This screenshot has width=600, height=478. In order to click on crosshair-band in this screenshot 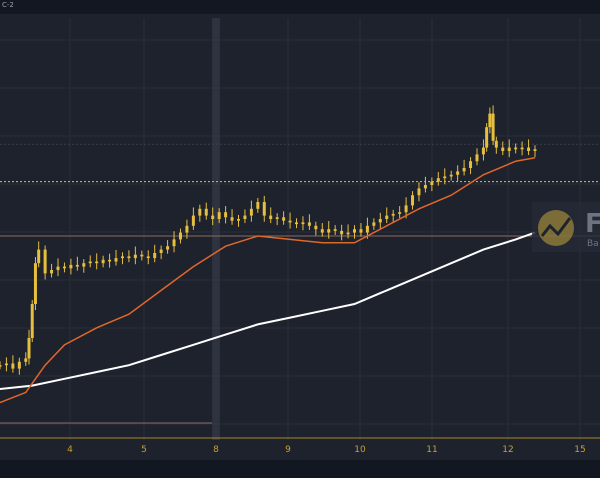, I will do `click(216, 229)`.